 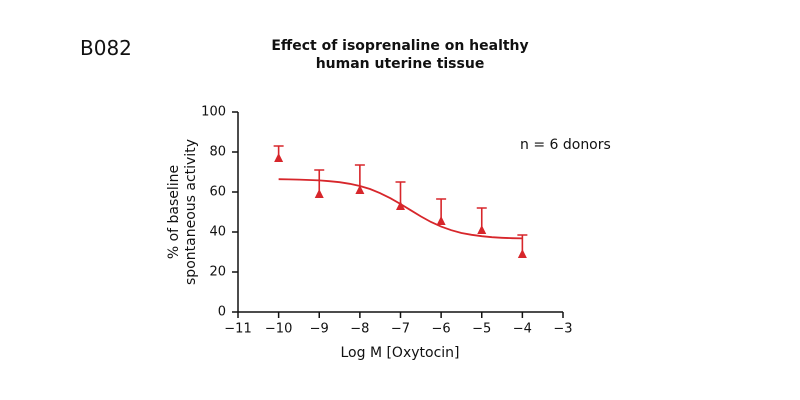 What do you see at coordinates (217, 272) in the screenshot?
I see `y-tick-label: 20` at bounding box center [217, 272].